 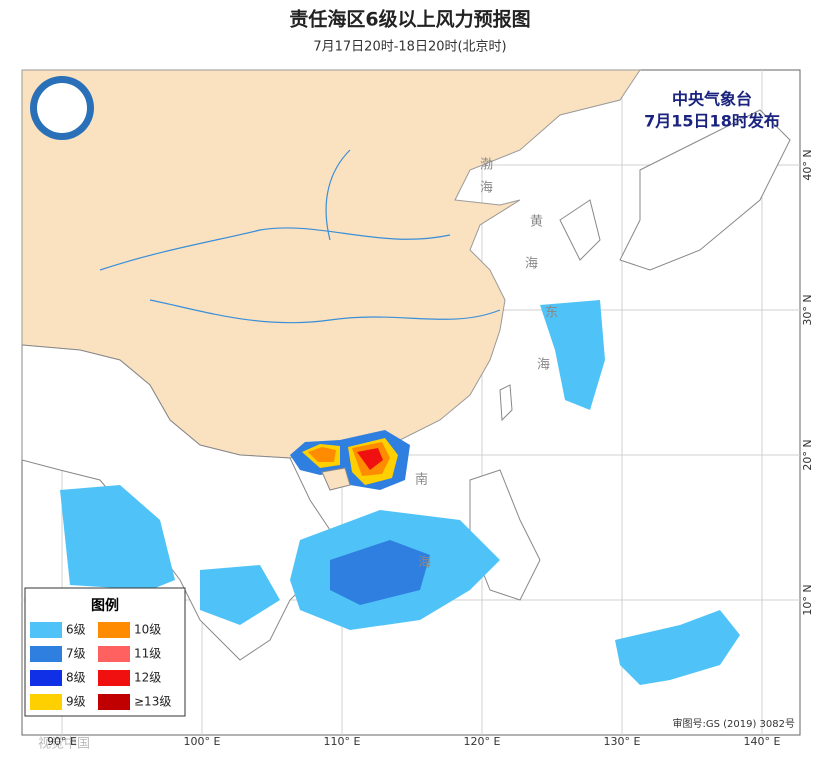 What do you see at coordinates (712, 121) in the screenshot?
I see `issue-time: 7月15日18时发布` at bounding box center [712, 121].